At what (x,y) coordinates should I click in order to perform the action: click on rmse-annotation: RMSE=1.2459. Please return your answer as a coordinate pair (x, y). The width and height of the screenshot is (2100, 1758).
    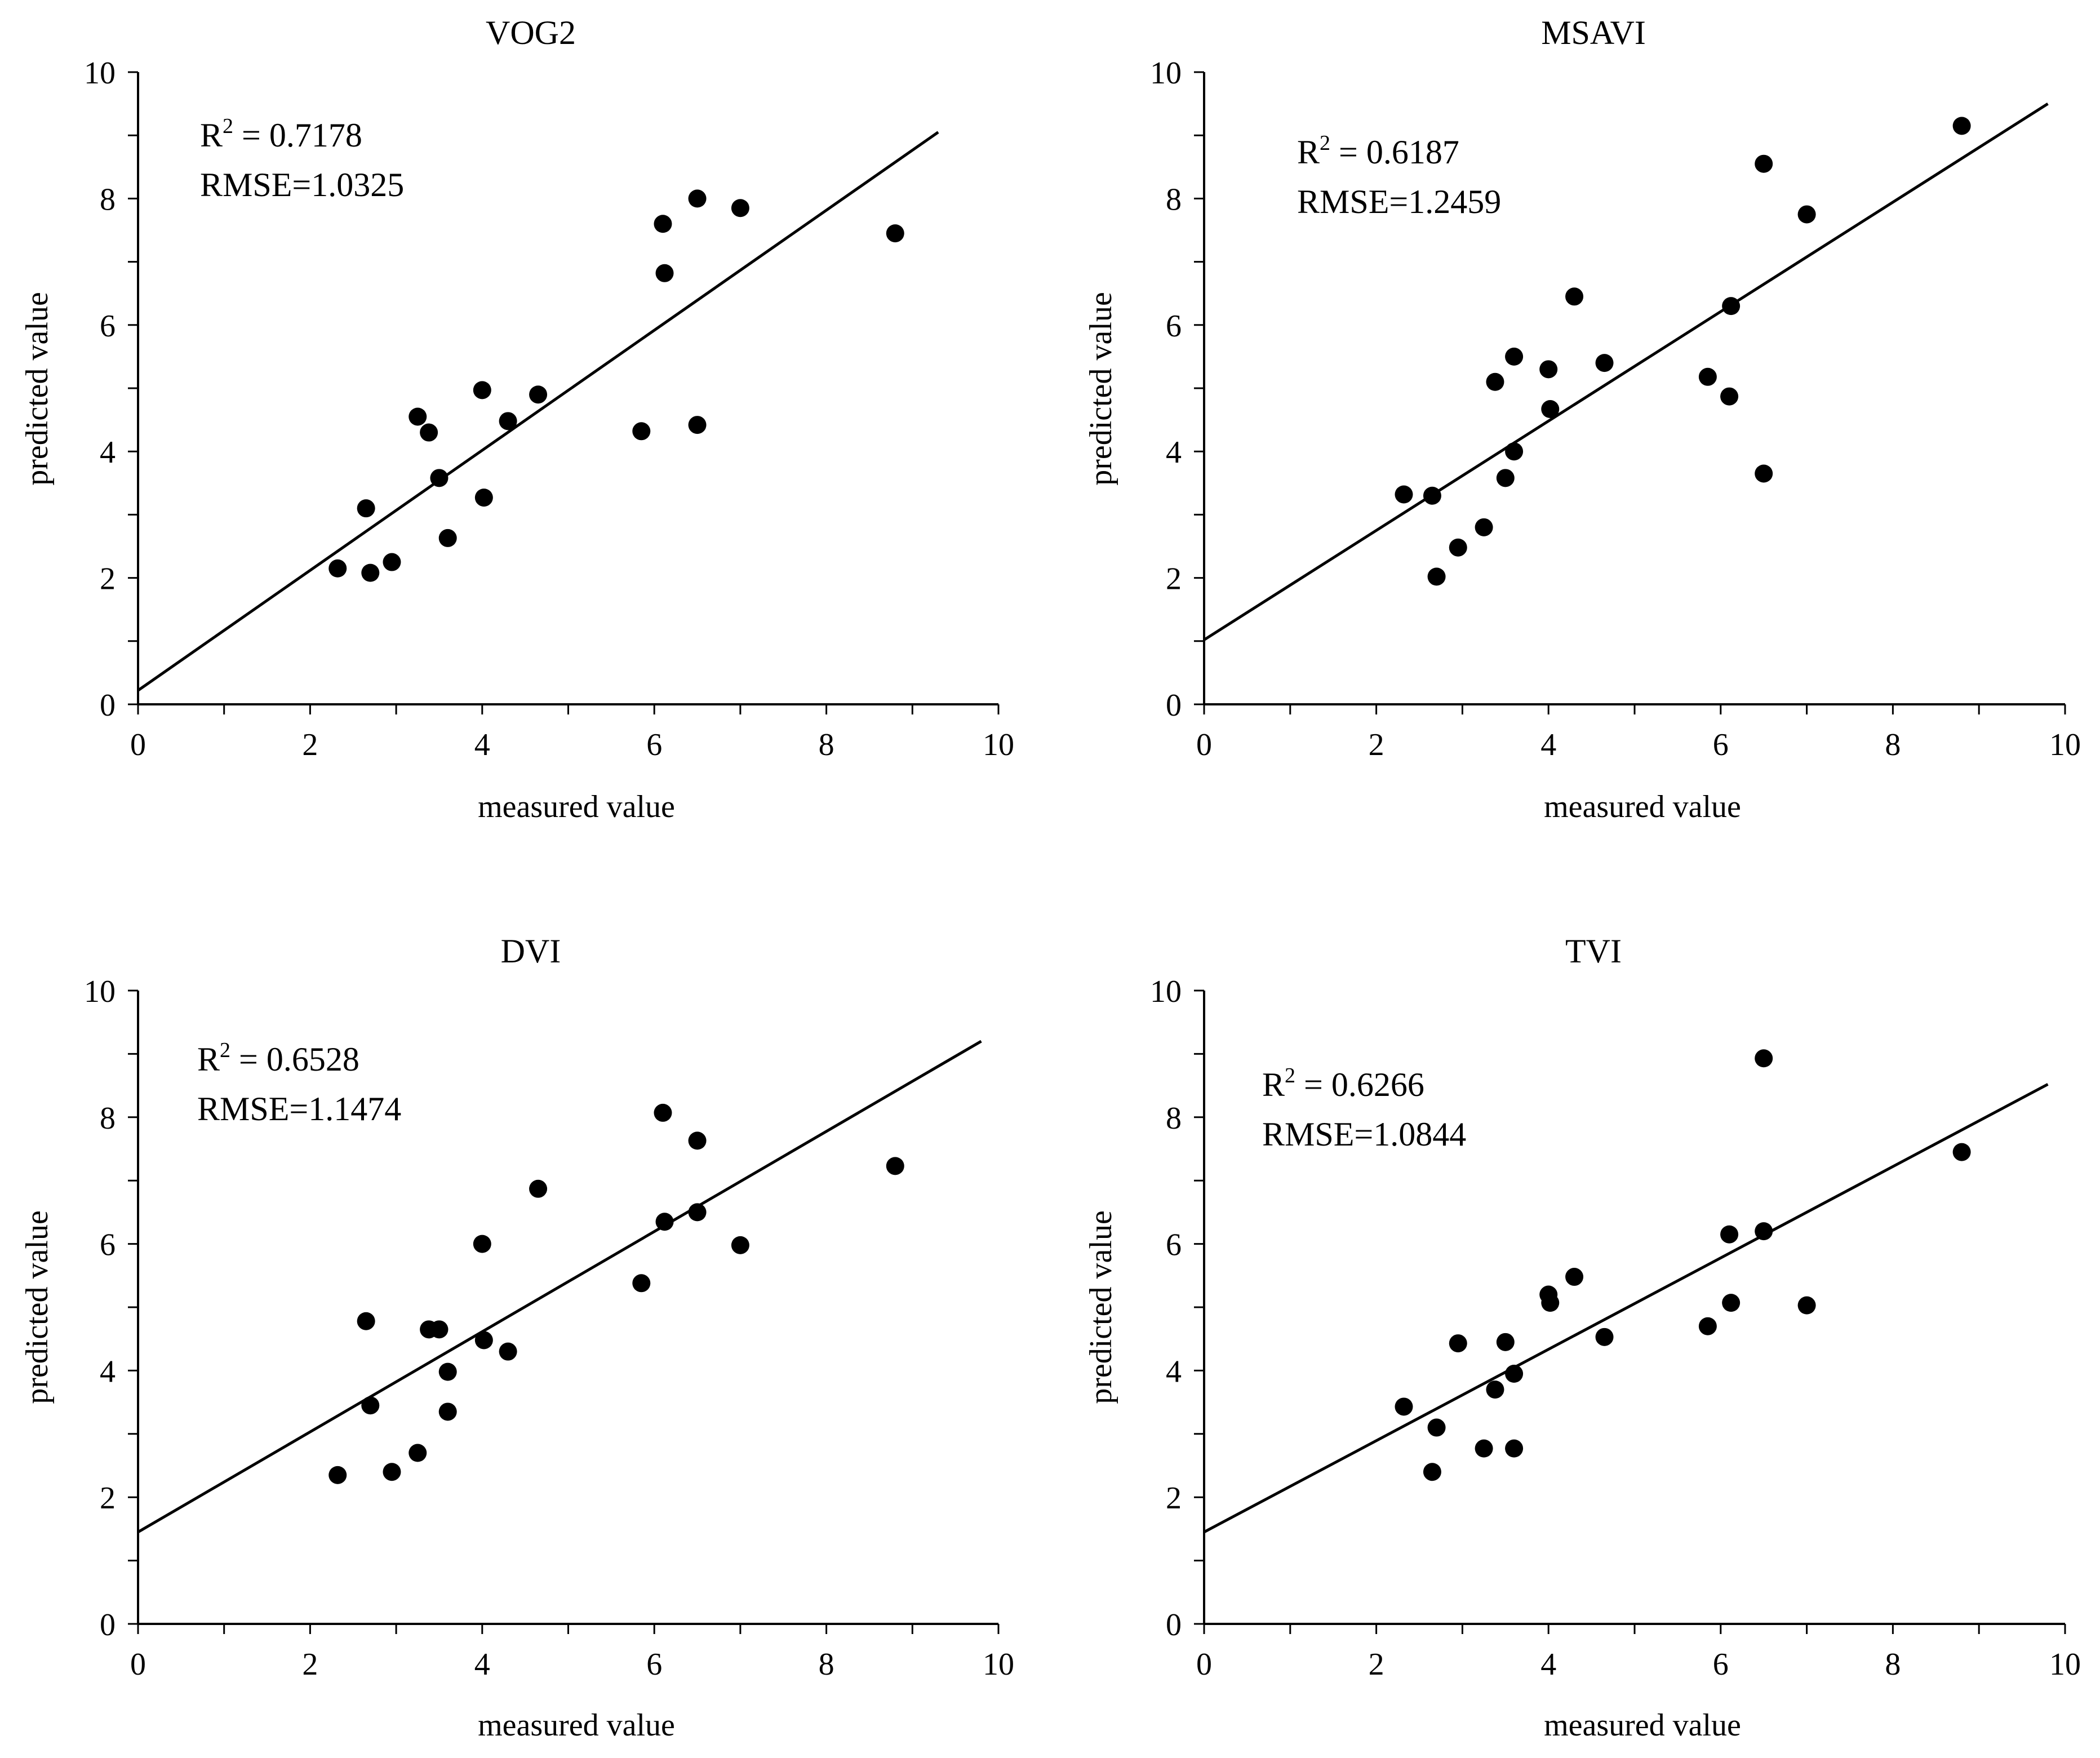
    Looking at the image, I should click on (1399, 201).